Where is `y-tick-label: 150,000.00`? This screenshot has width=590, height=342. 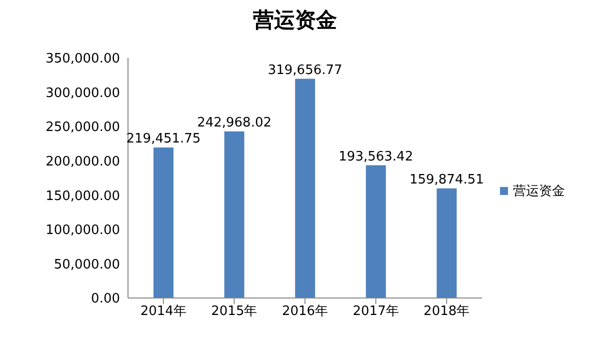 y-tick-label: 150,000.00 is located at coordinates (83, 196).